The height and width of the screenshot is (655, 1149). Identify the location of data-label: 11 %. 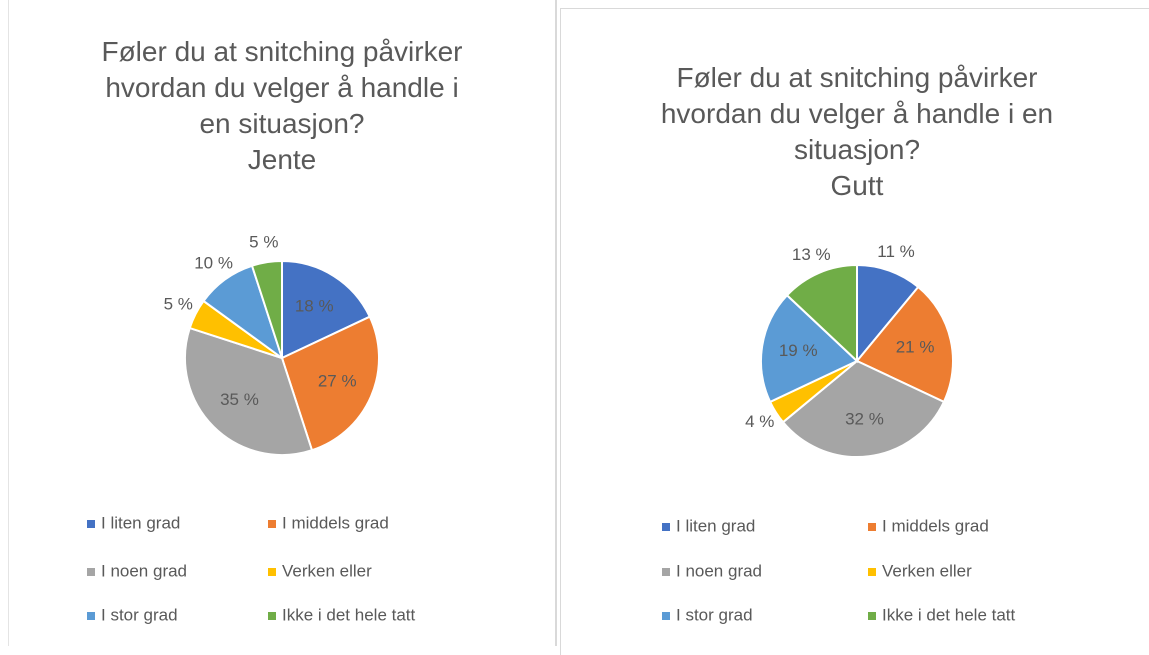
(896, 251).